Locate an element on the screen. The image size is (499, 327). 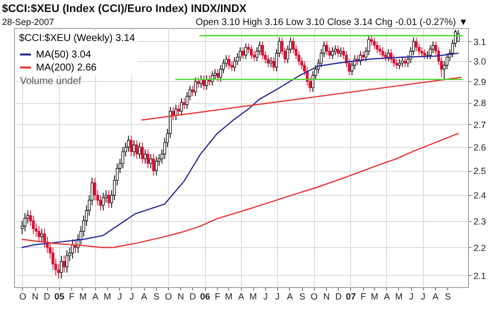
y-tick-label: 2.8 is located at coordinates (480, 103).